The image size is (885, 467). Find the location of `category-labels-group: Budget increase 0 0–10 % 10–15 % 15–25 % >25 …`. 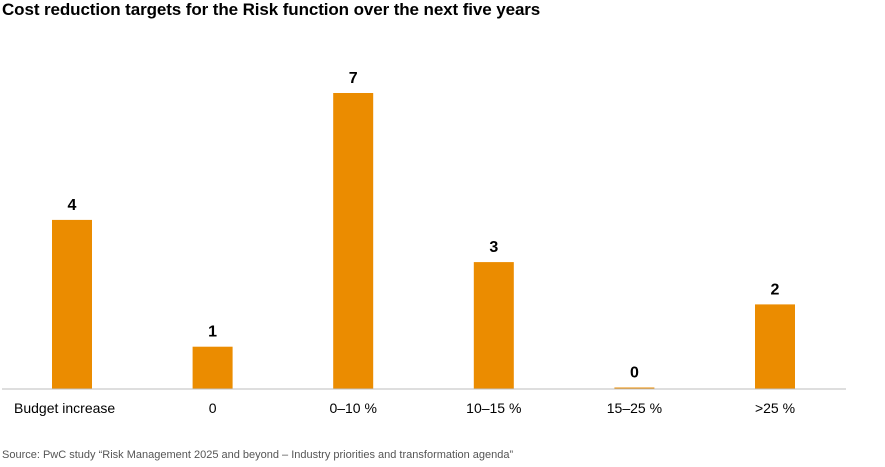

category-labels-group: Budget increase 0 0–10 % 10–15 % 15–25 % >25 … is located at coordinates (404, 408).